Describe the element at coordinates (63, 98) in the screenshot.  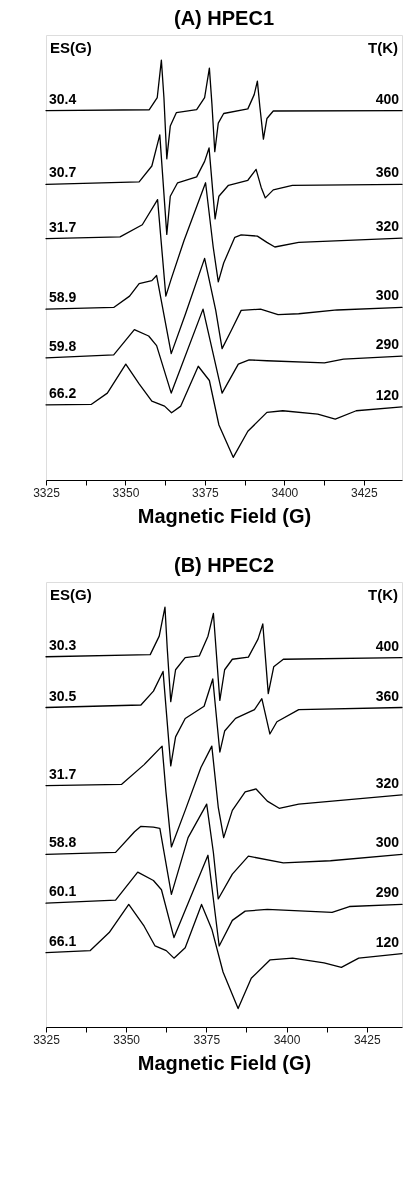
I see `annotation: 30.4` at that location.